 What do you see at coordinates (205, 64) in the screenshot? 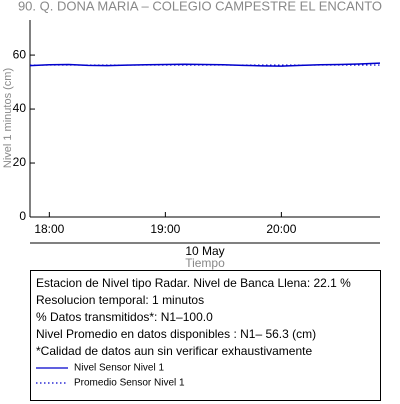
I see `series-line` at bounding box center [205, 64].